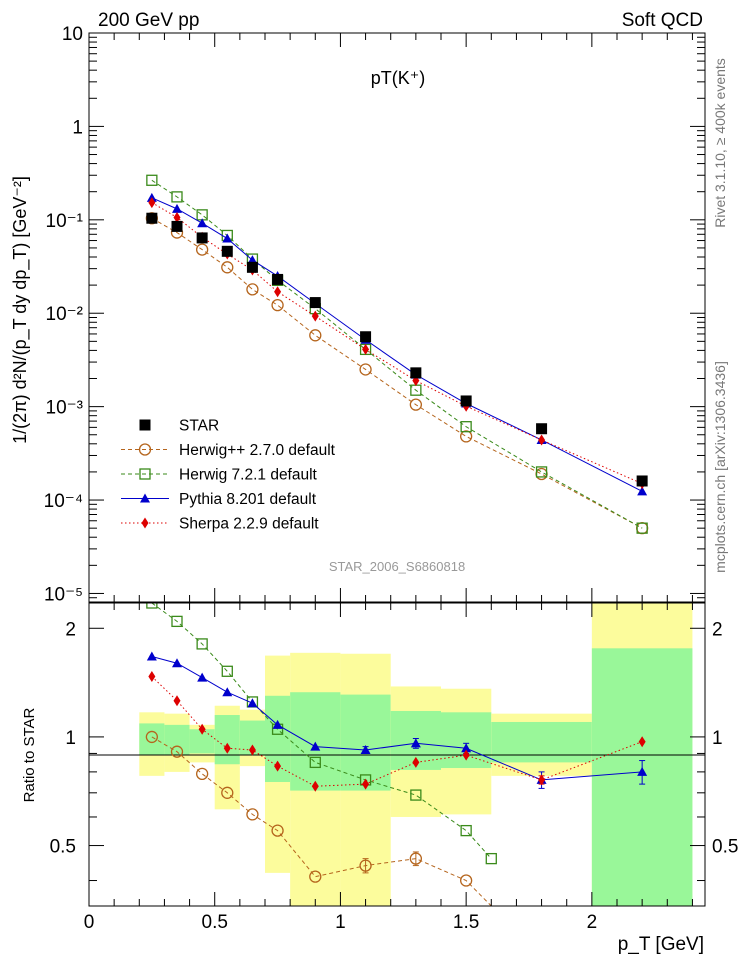 This screenshot has height=972, width=746. I want to click on legend-entry: Sherpa 2.2.9 default, so click(220, 524).